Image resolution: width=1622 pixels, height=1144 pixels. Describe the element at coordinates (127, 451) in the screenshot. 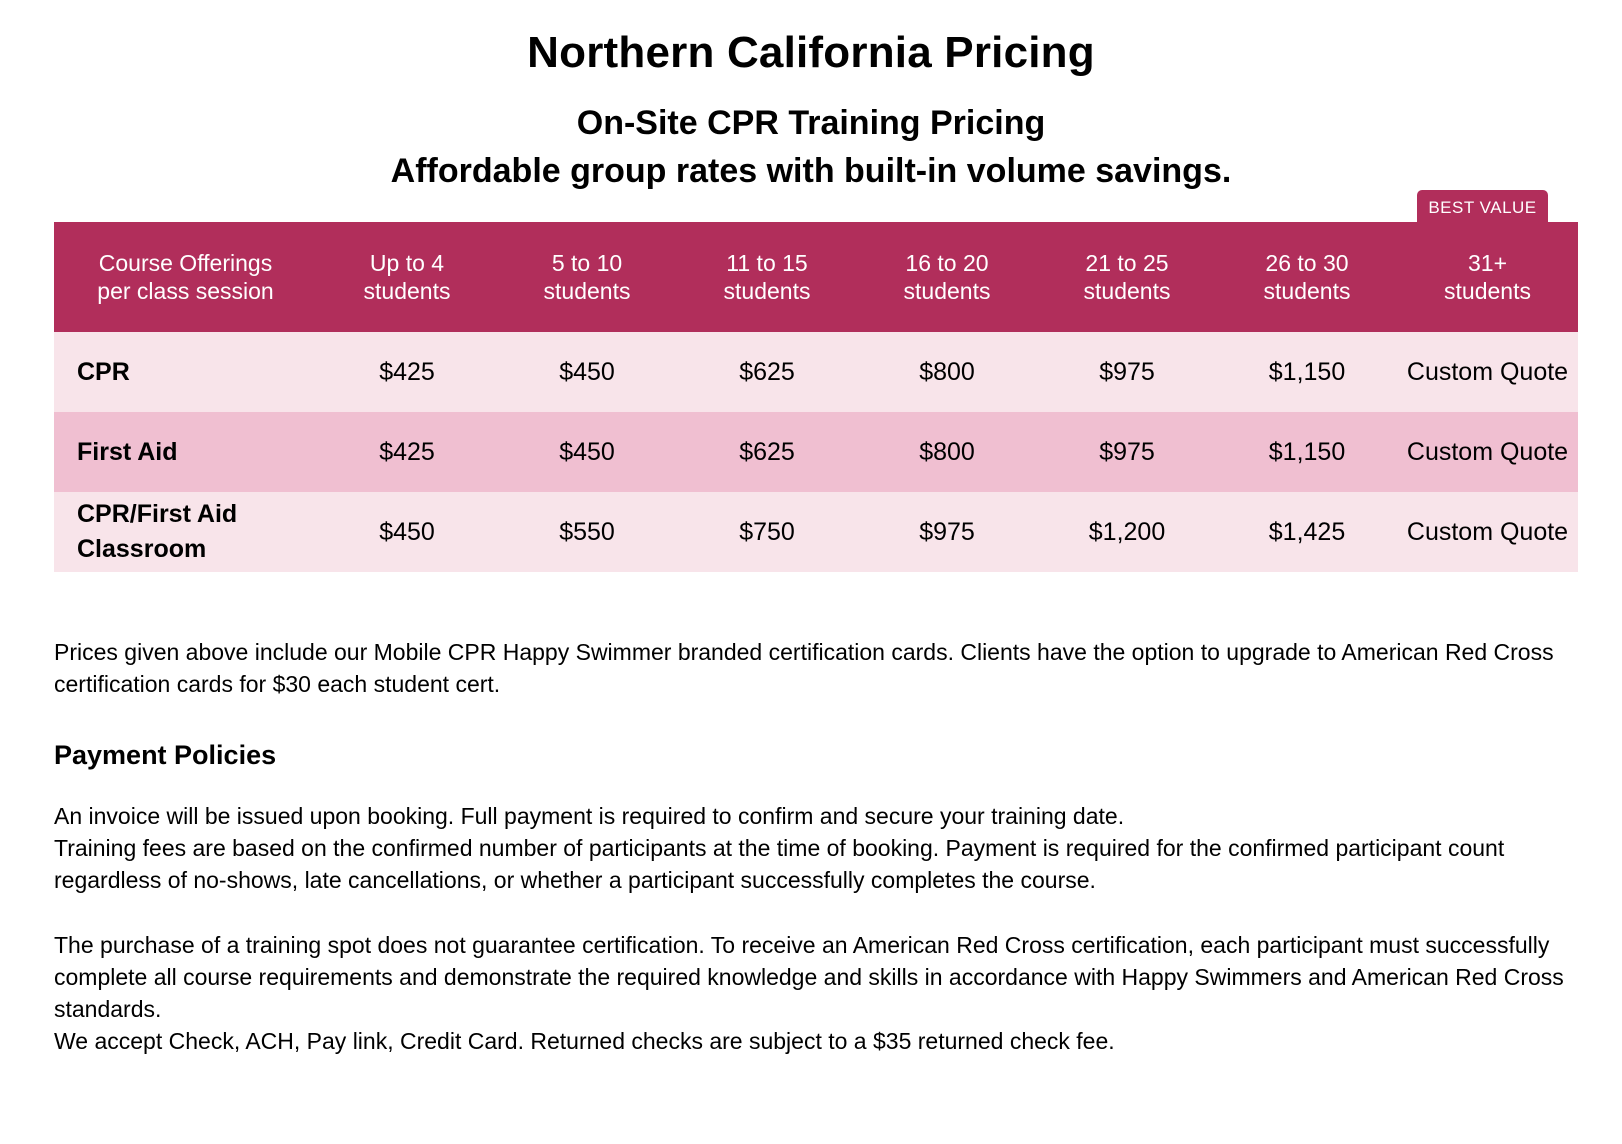

I see `course-name: First Aid` at that location.